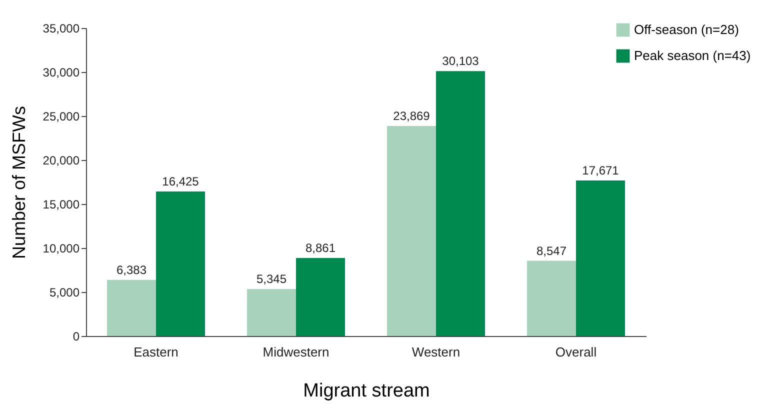 Image resolution: width=759 pixels, height=404 pixels. What do you see at coordinates (61, 73) in the screenshot?
I see `y-tick-label: 30,000` at bounding box center [61, 73].